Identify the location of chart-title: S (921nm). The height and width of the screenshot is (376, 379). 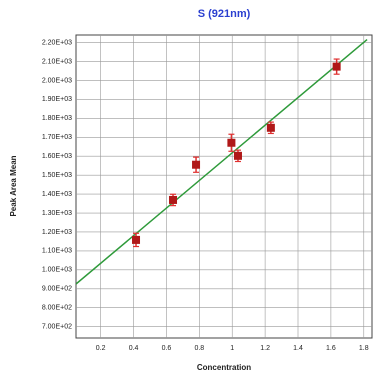
(224, 14).